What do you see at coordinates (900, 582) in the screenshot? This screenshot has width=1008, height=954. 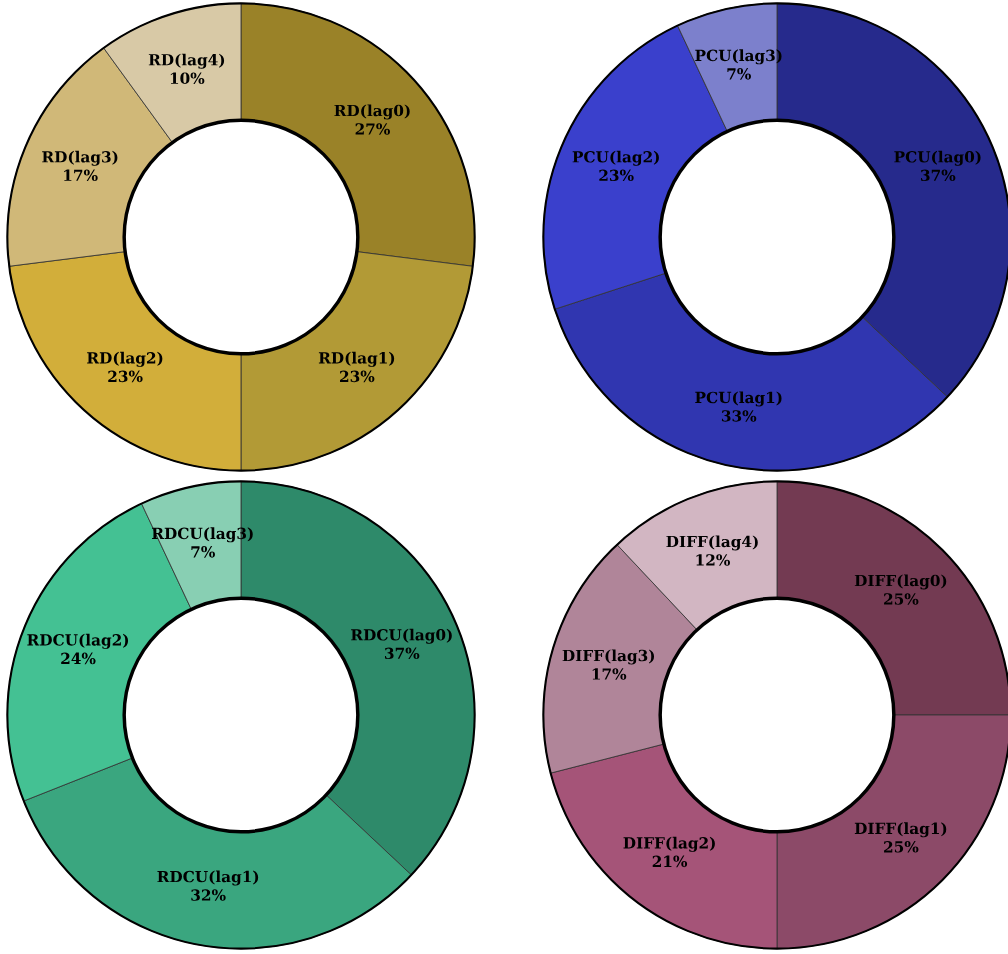 I see `slice-label: DIFF(lag0)` at bounding box center [900, 582].